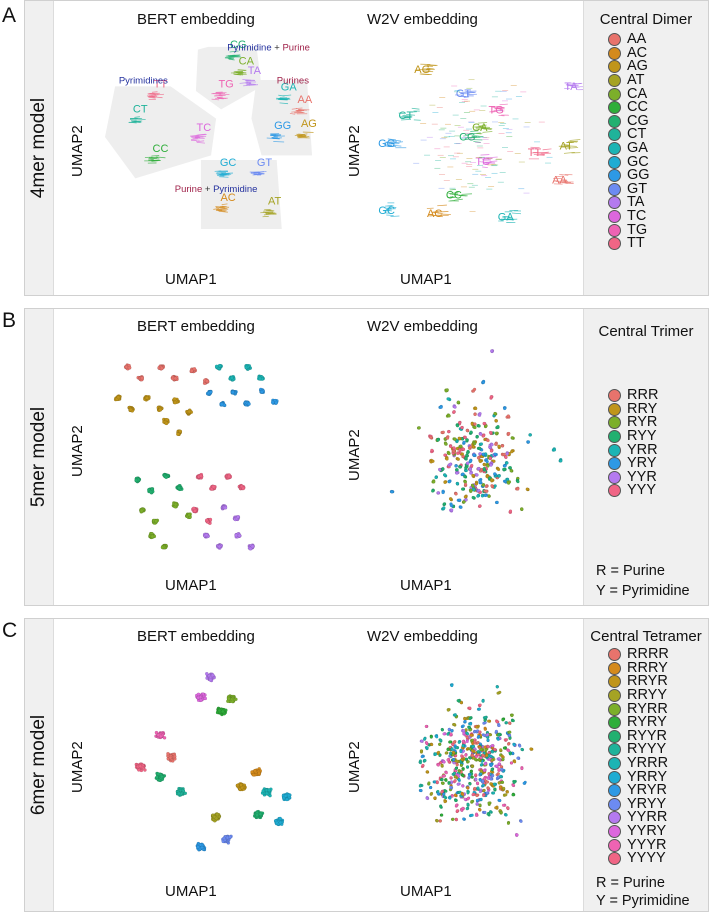  I want to click on legend-label: GT, so click(637, 188).